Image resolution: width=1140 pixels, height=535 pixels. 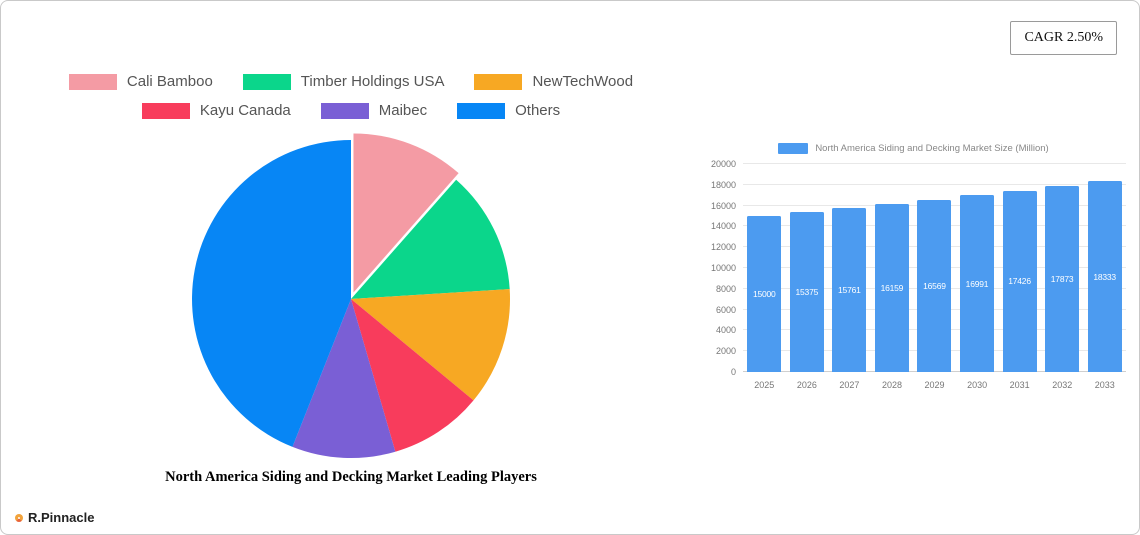 What do you see at coordinates (725, 351) in the screenshot?
I see `y-tick-label: 2000` at bounding box center [725, 351].